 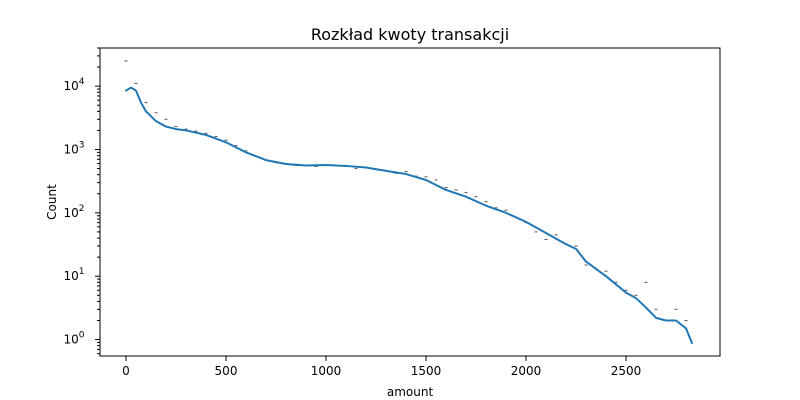 I want to click on x-tick-label: 1000, so click(x=326, y=371).